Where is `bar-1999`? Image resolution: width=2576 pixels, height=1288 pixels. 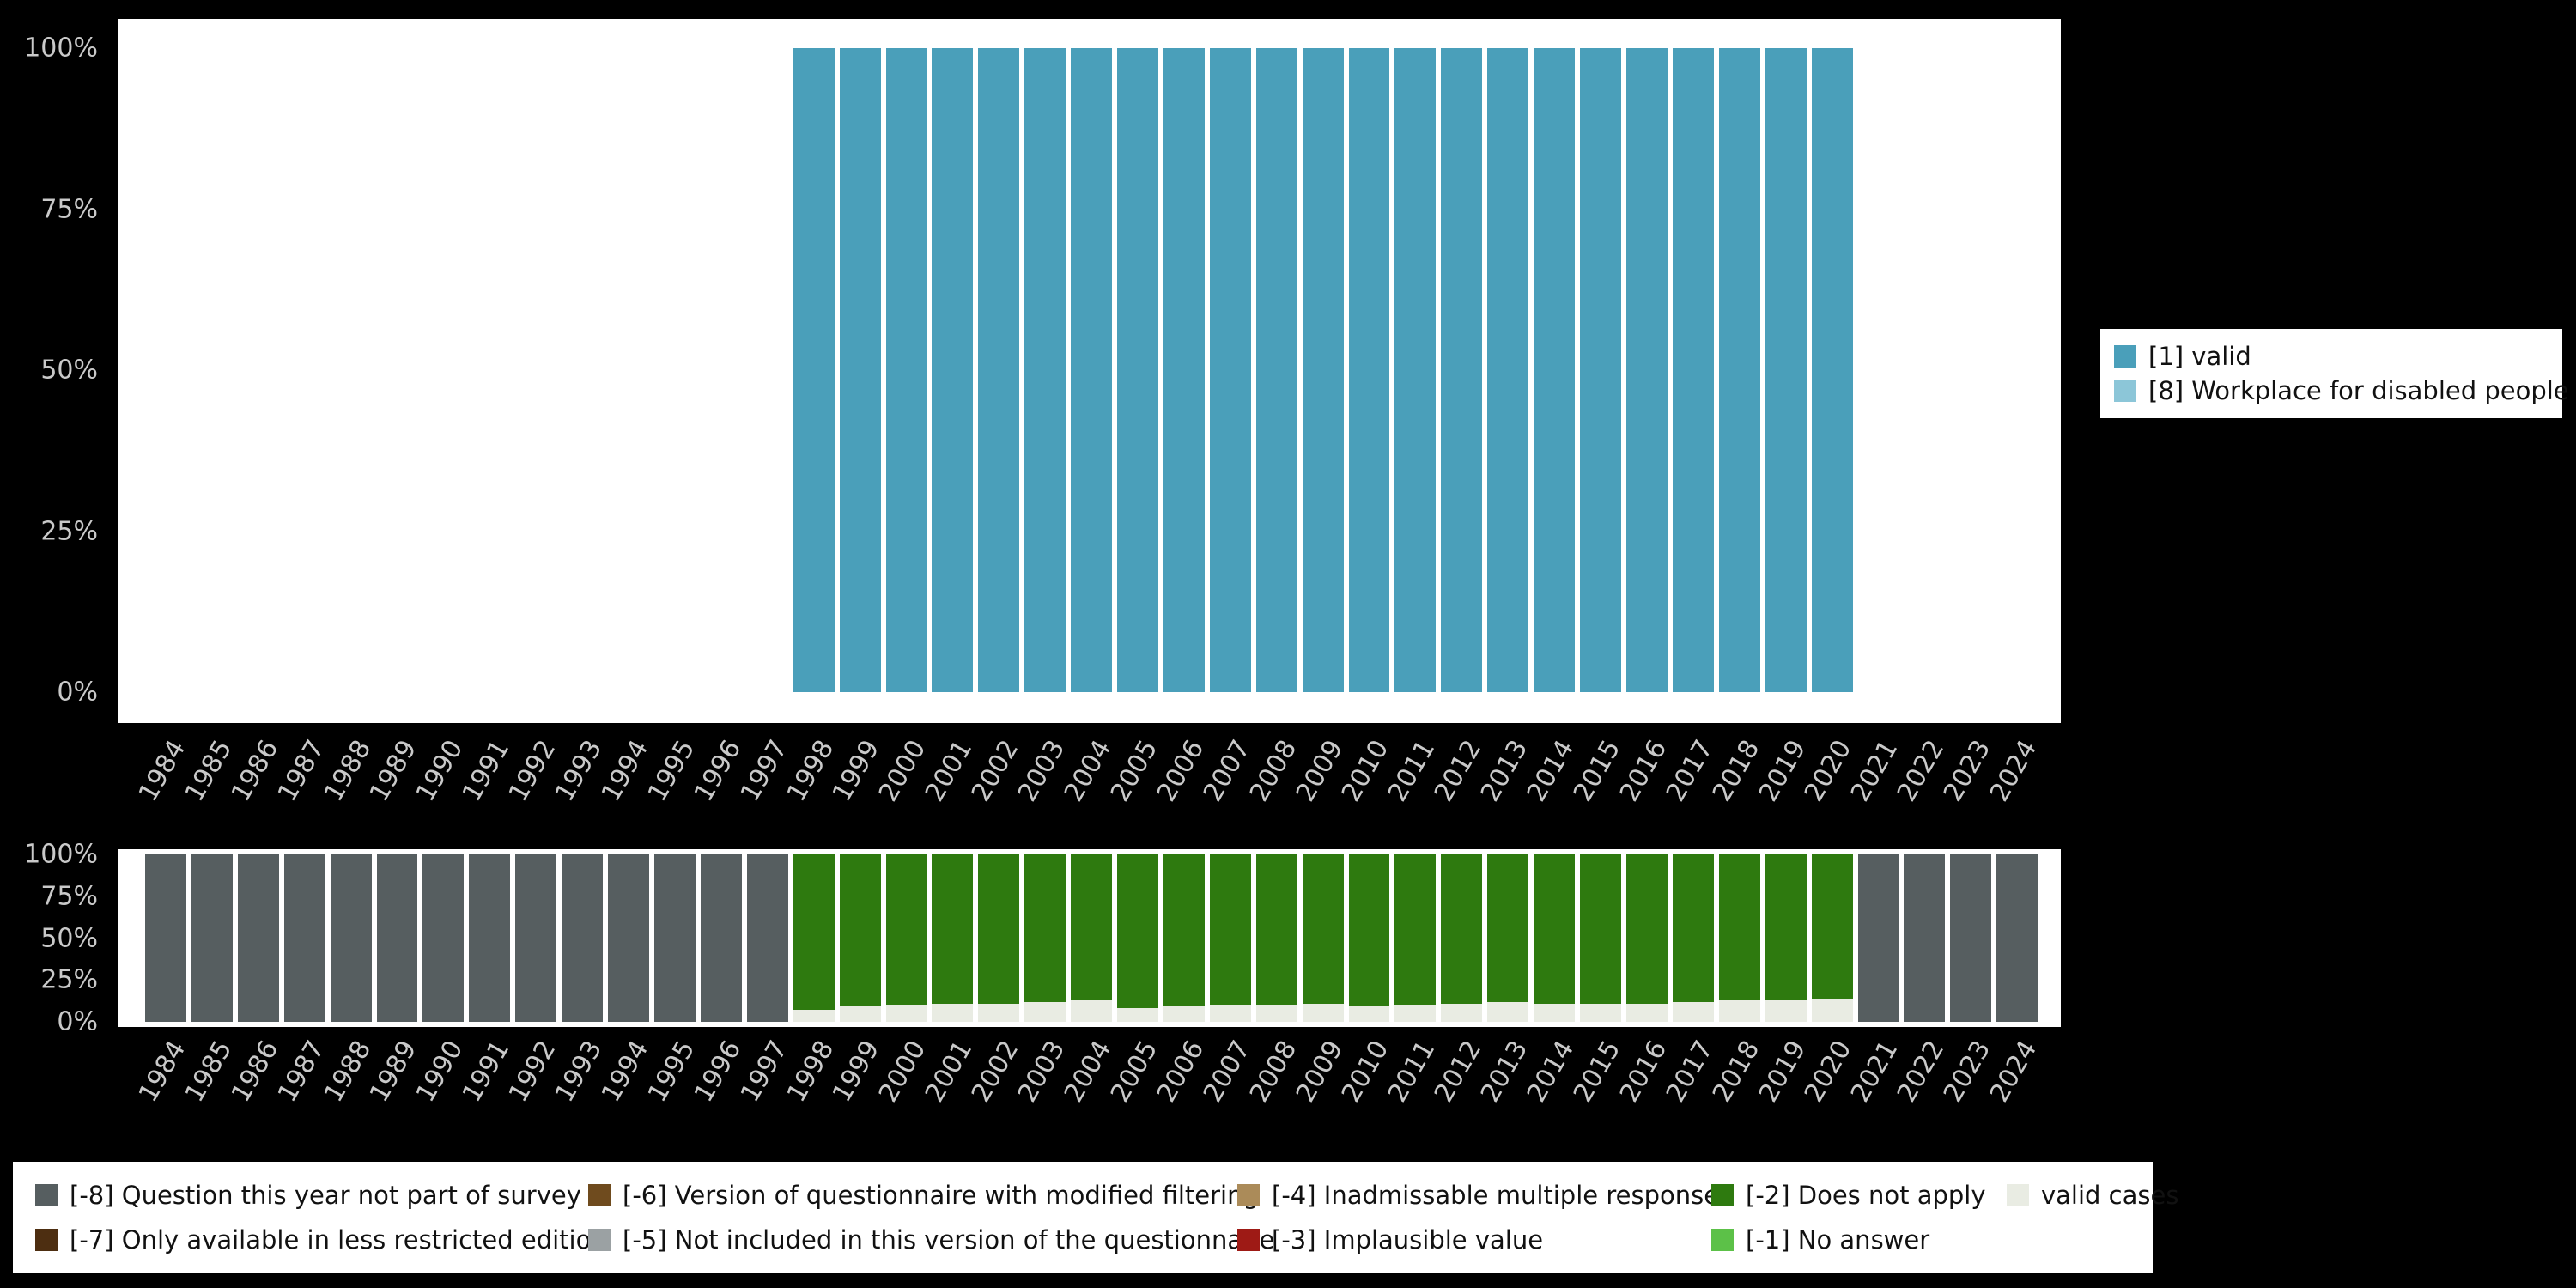 bar-1999 is located at coordinates (861, 370).